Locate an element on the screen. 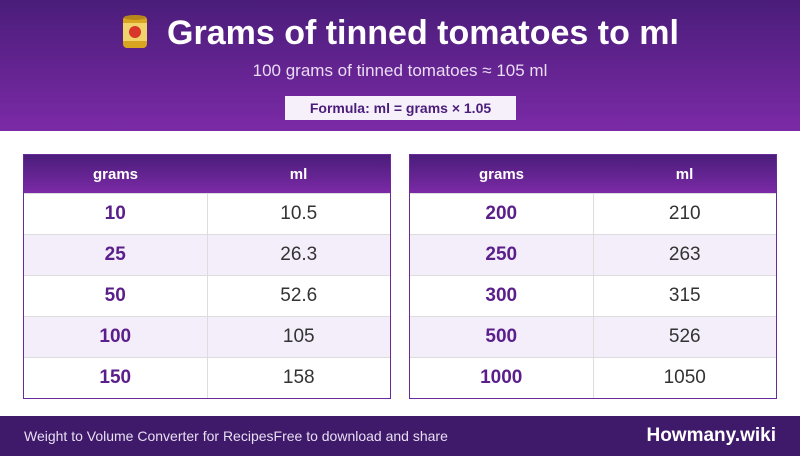  table-row: 50 52.6 is located at coordinates (207, 295).